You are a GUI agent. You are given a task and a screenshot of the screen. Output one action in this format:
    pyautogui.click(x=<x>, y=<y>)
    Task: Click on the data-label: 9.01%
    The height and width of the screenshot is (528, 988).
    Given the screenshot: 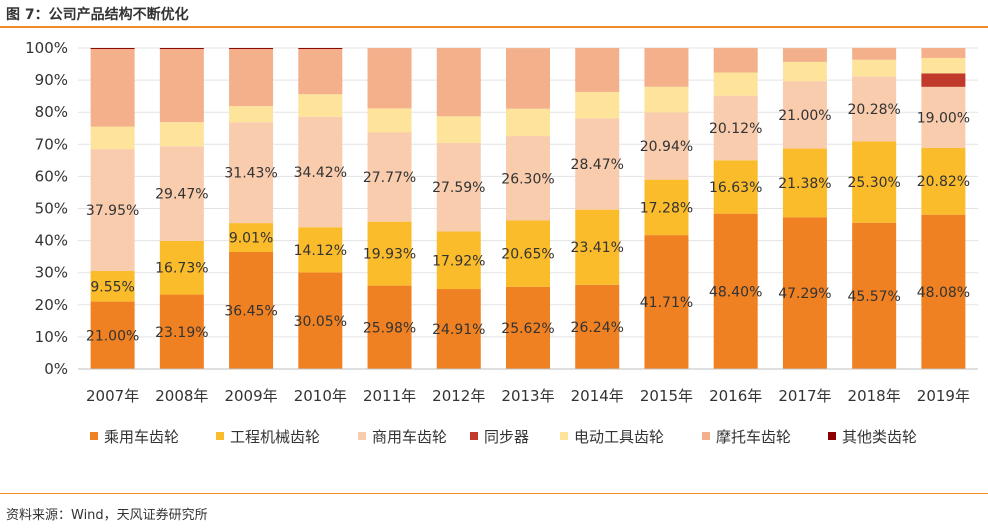 What is the action you would take?
    pyautogui.click(x=251, y=239)
    